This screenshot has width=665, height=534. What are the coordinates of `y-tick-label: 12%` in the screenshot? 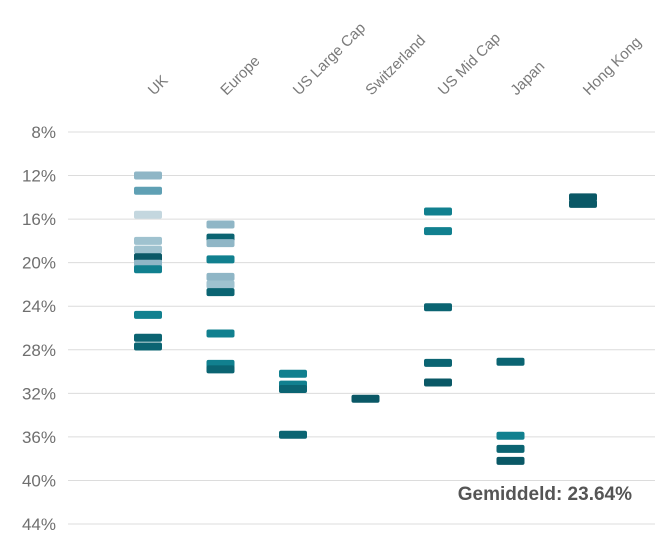 It's located at (39, 176).